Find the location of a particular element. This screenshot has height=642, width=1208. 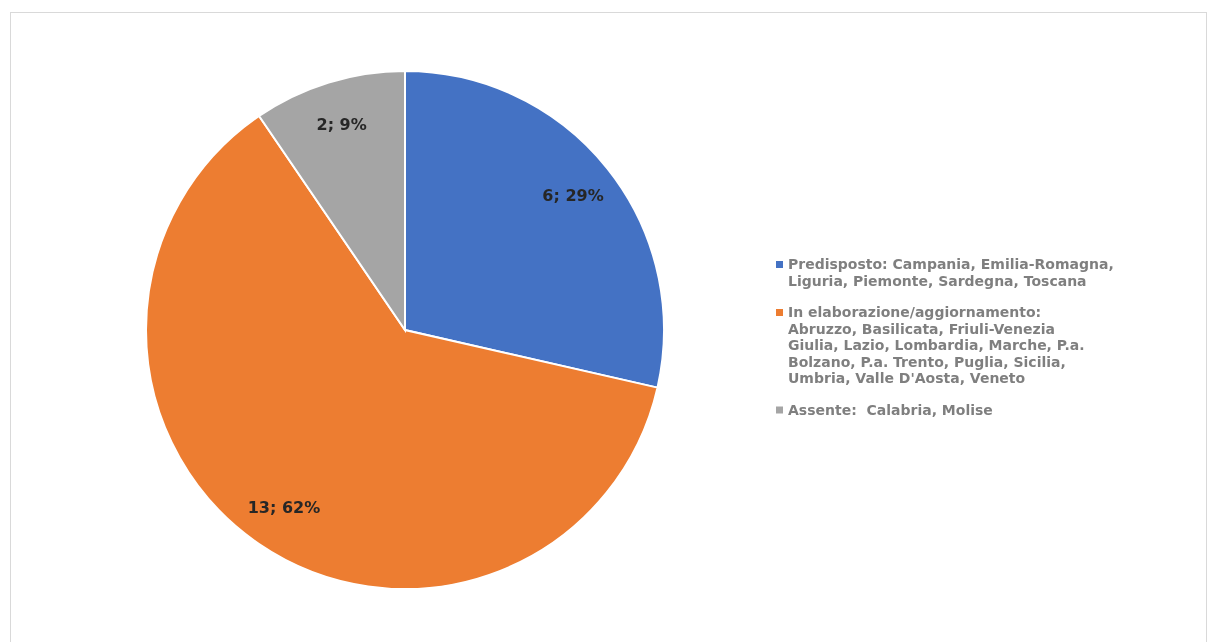

data-label: 6; 29% is located at coordinates (573, 196).